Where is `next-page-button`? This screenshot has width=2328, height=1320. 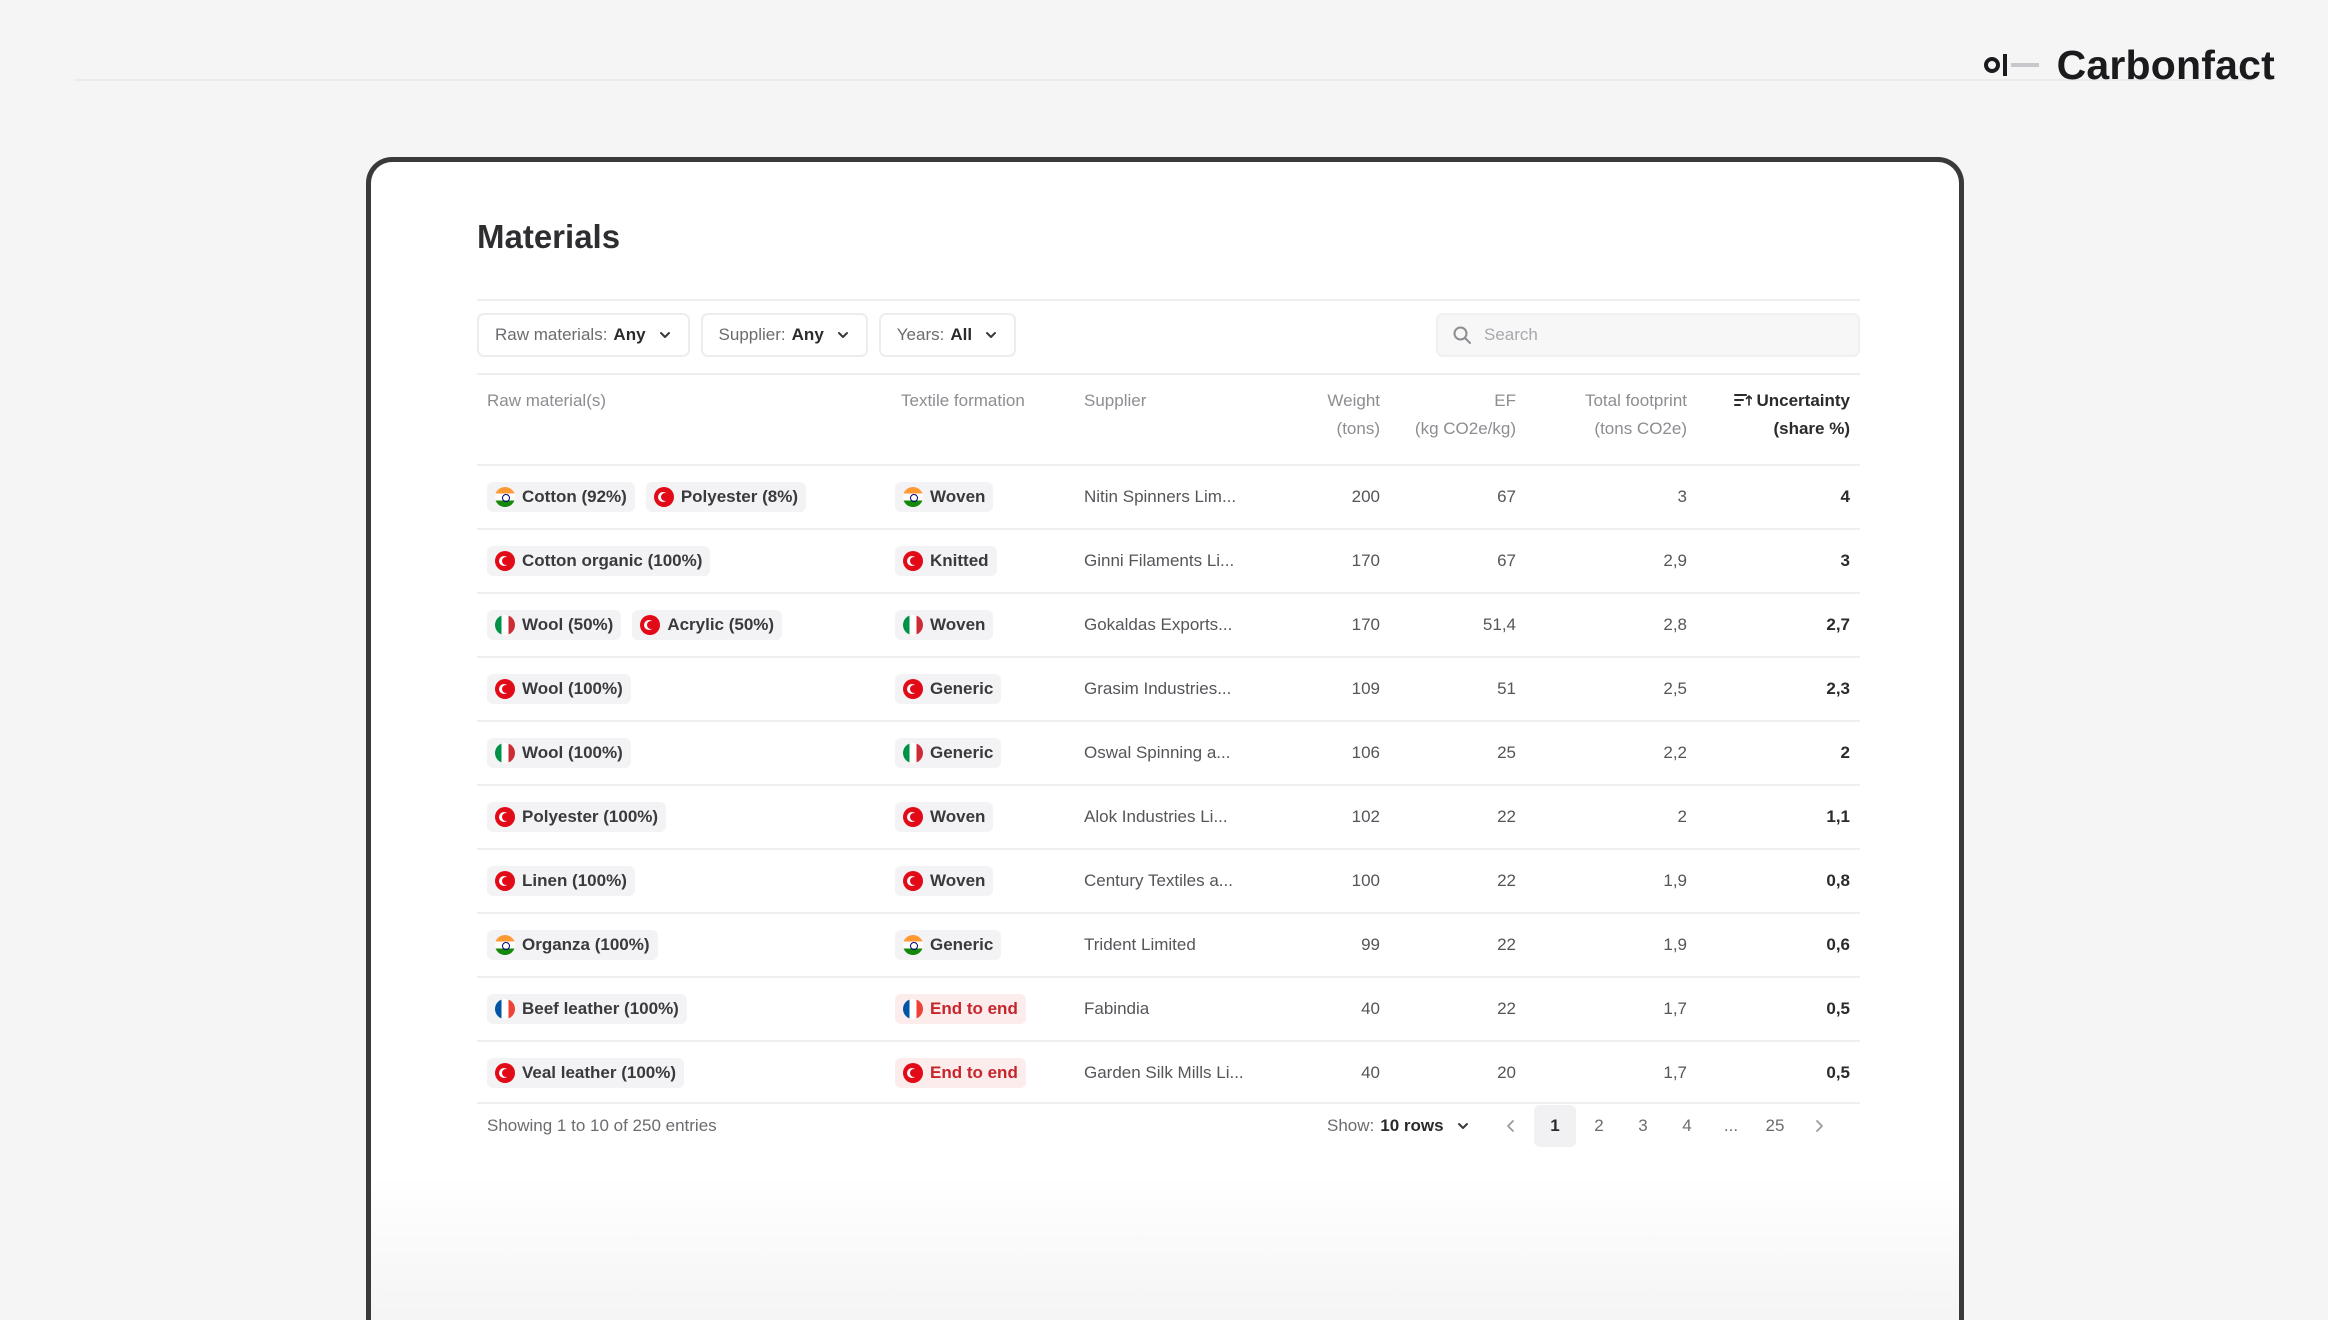 next-page-button is located at coordinates (1819, 1126).